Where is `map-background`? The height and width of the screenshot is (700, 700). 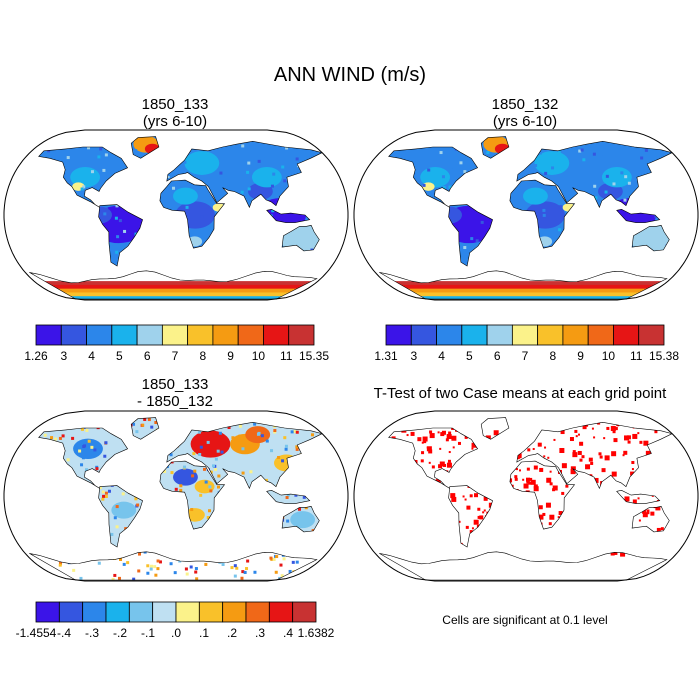 map-background is located at coordinates (526, 496).